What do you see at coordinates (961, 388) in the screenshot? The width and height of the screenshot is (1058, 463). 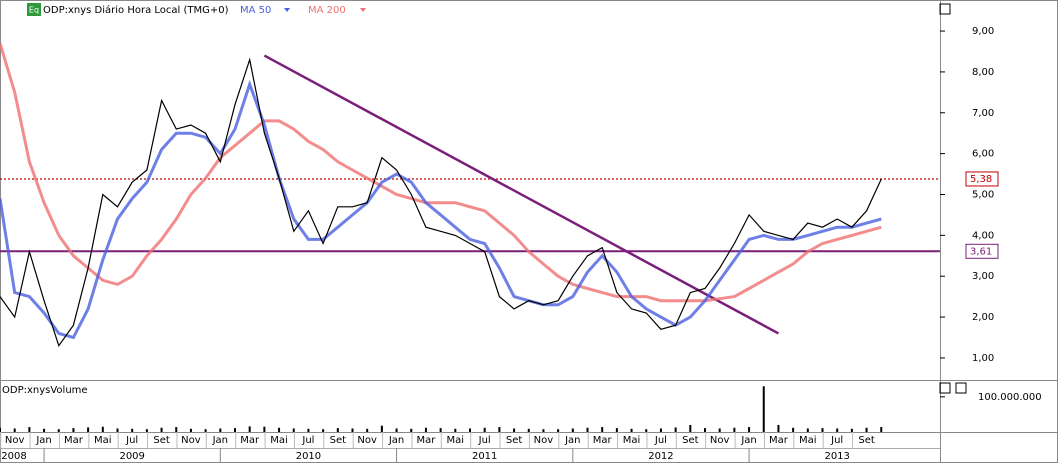 I see `close-button` at bounding box center [961, 388].